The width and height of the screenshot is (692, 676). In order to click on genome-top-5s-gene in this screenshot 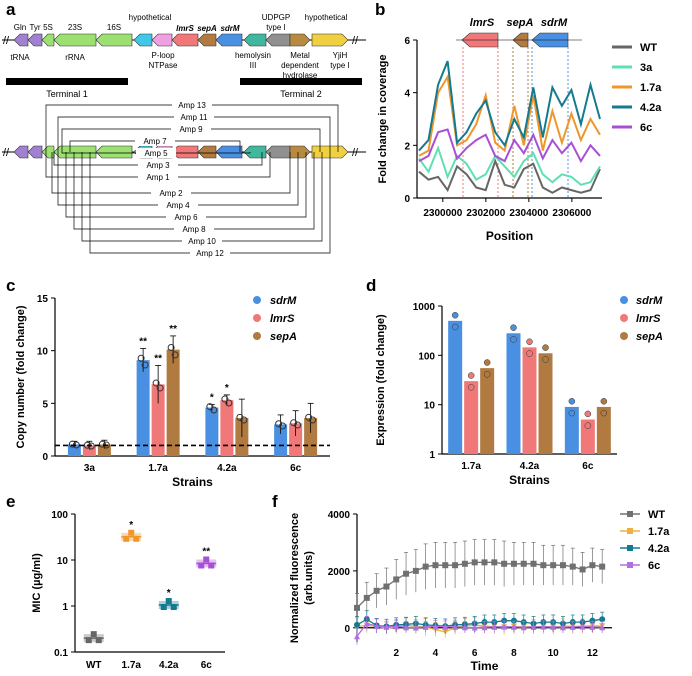, I will do `click(48, 40)`.